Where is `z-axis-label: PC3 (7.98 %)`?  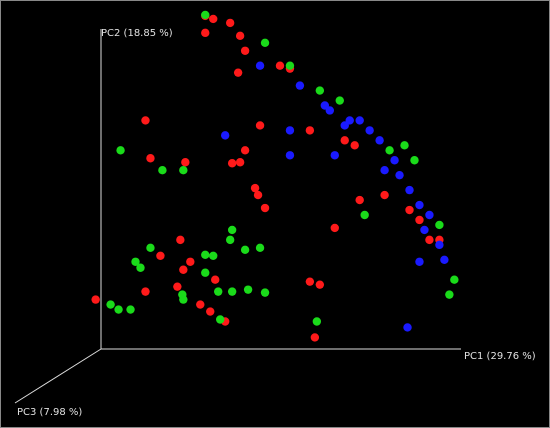 z-axis-label: PC3 (7.98 %) is located at coordinates (49, 412).